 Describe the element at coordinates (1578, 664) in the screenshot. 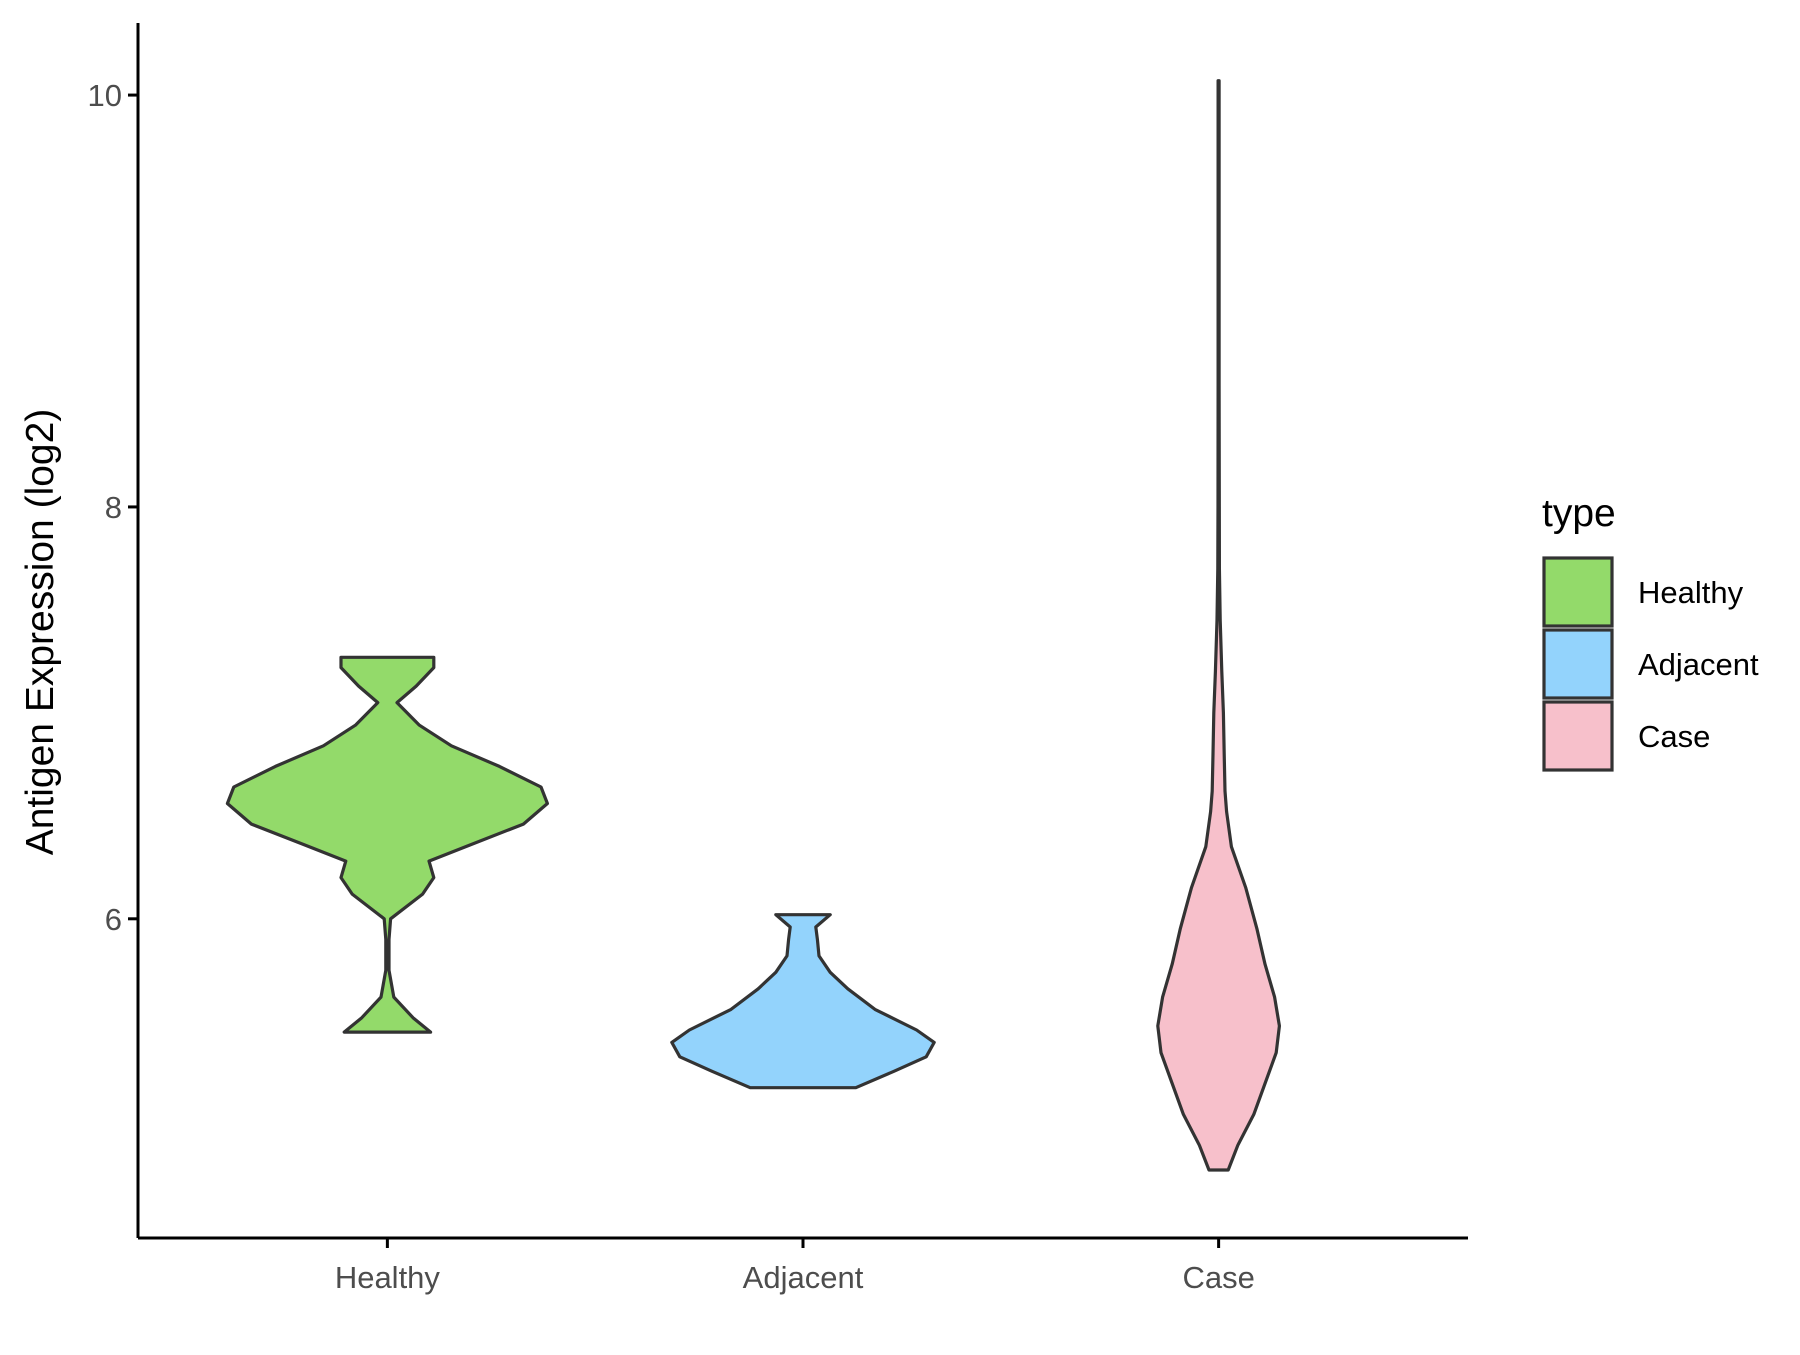

I see `legend-key-adjacent` at that location.